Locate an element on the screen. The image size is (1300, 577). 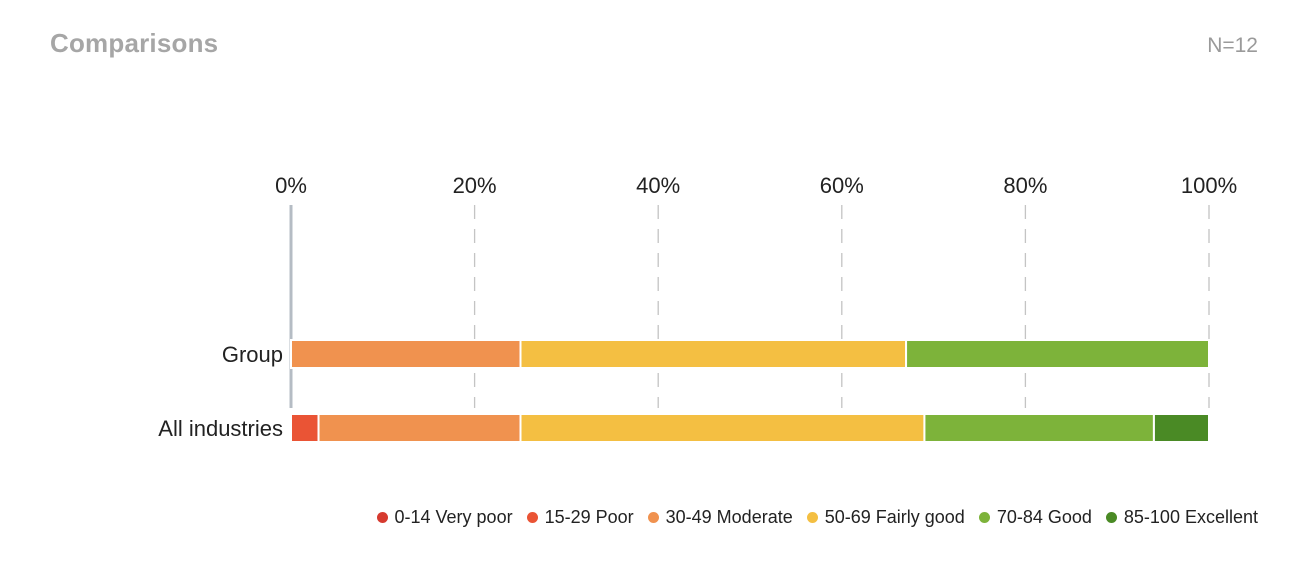
legend-label: 0-14 Very poor is located at coordinates (453, 517).